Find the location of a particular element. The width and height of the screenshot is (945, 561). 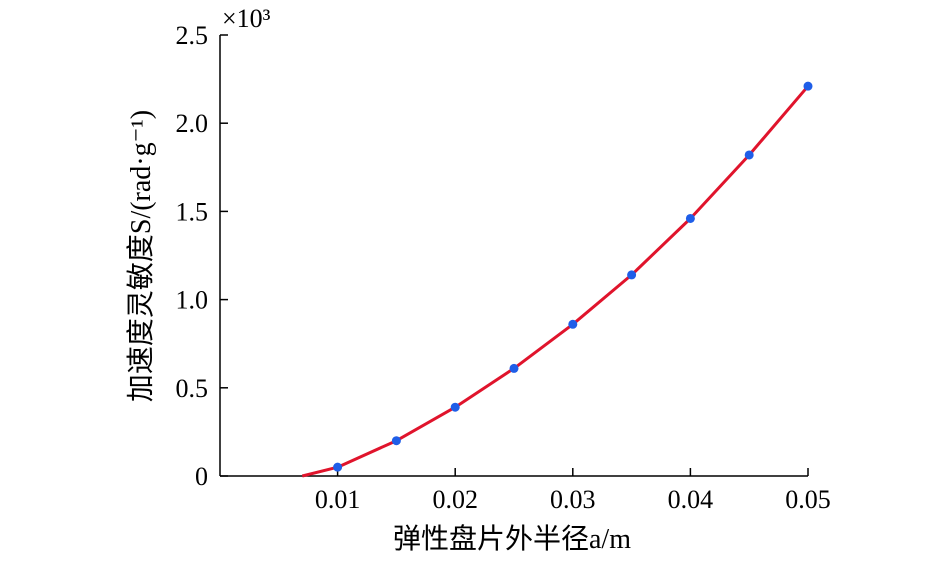

x-tick-label: 0.01 is located at coordinates (338, 499).